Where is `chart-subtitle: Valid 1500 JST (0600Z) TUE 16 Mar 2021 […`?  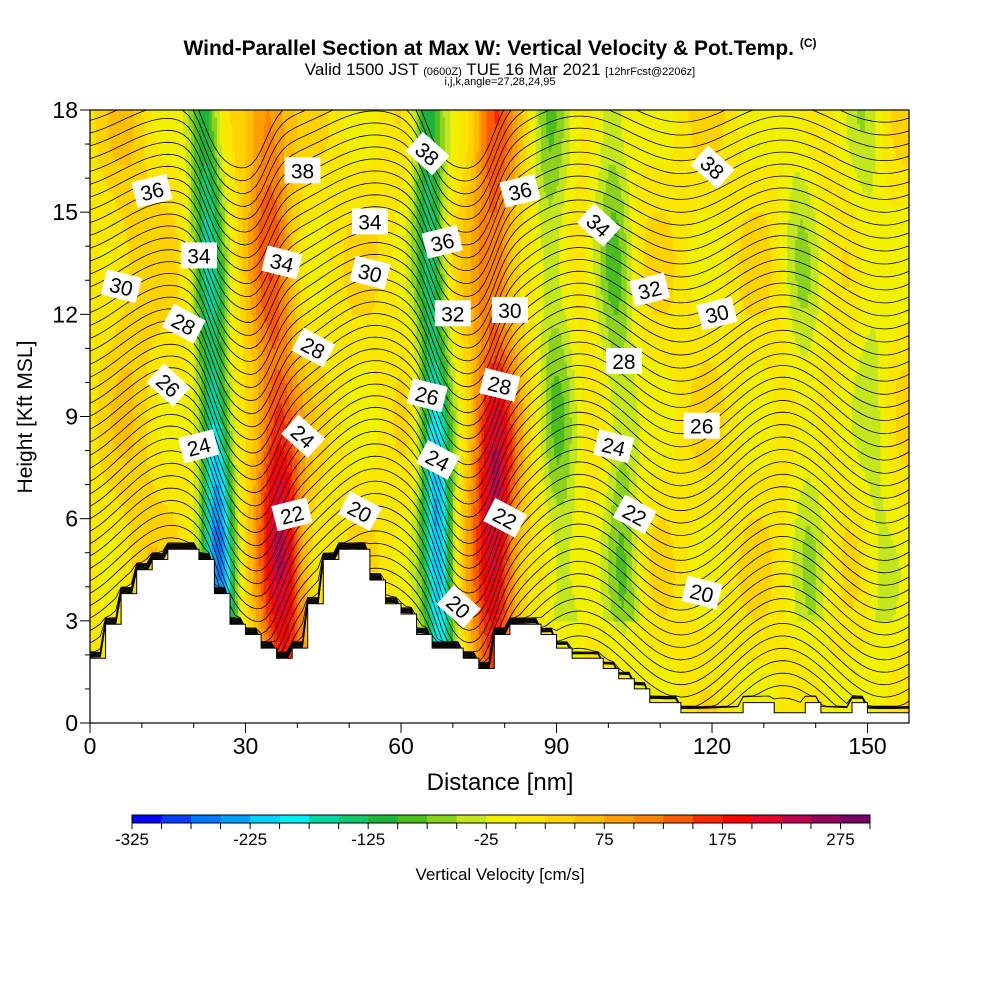
chart-subtitle: Valid 1500 JST (0600Z) TUE 16 Mar 2021 [… is located at coordinates (500, 71).